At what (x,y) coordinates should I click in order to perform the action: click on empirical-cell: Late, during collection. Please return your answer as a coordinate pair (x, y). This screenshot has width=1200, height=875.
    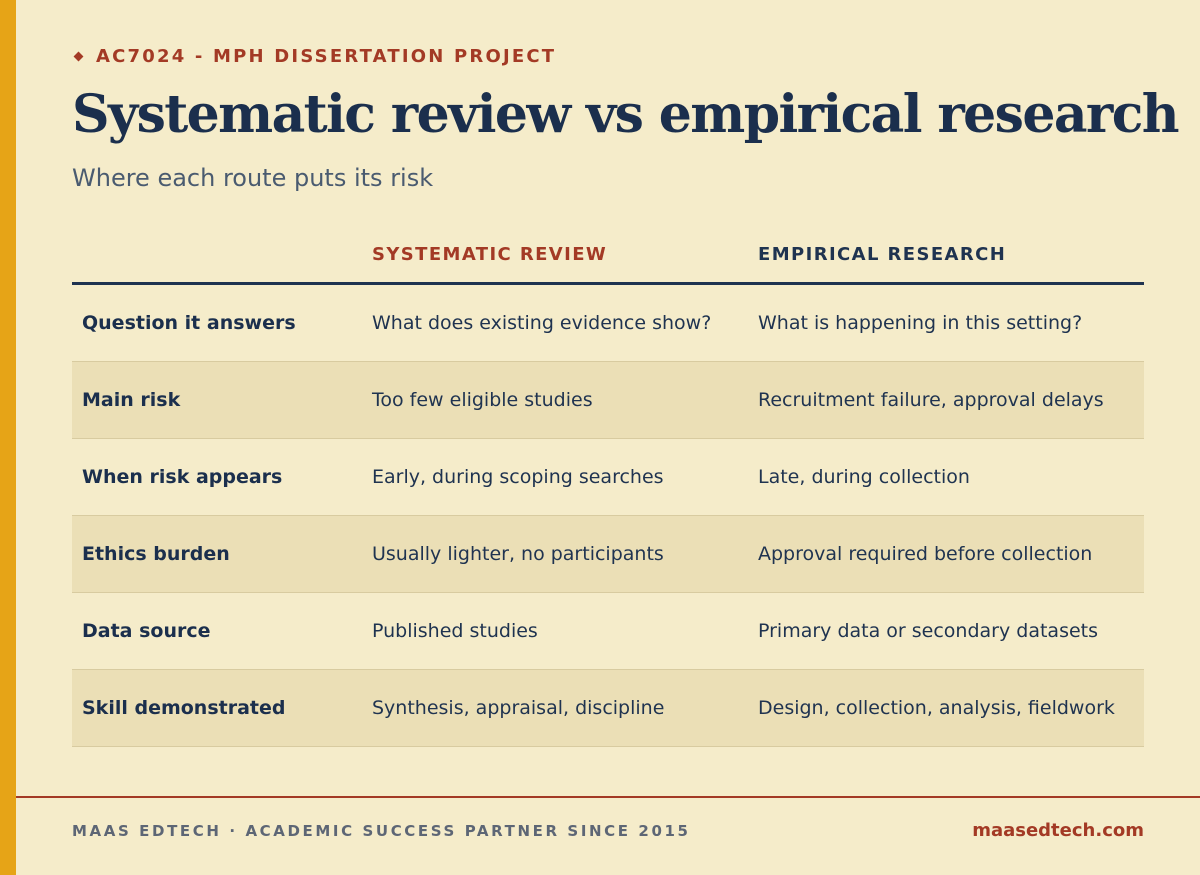
    Looking at the image, I should click on (864, 477).